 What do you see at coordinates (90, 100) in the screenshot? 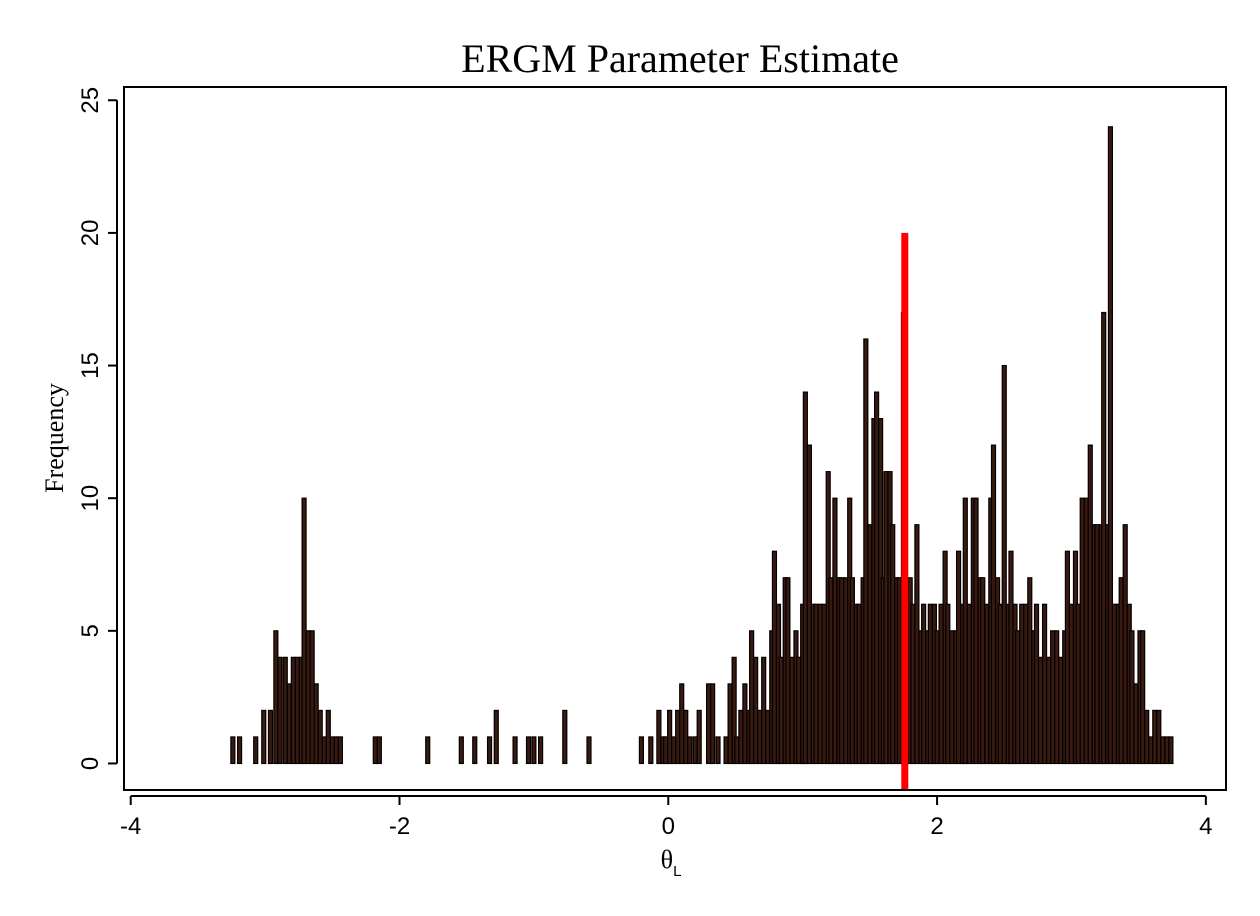
I see `y-tick-label: 25` at bounding box center [90, 100].